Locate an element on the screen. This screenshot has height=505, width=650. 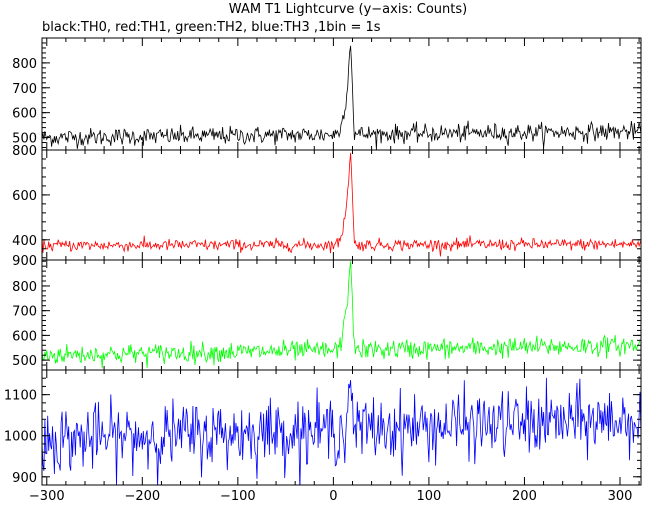
x-axis: −300 −200 −100 0 100 200 300 is located at coordinates (330, 496).